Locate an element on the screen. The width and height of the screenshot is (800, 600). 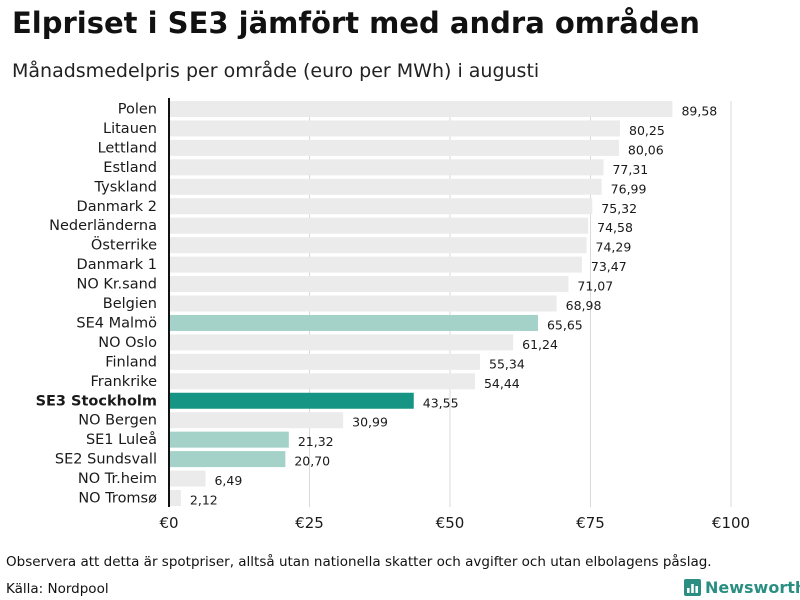
value-label: 71,07 is located at coordinates (595, 286).